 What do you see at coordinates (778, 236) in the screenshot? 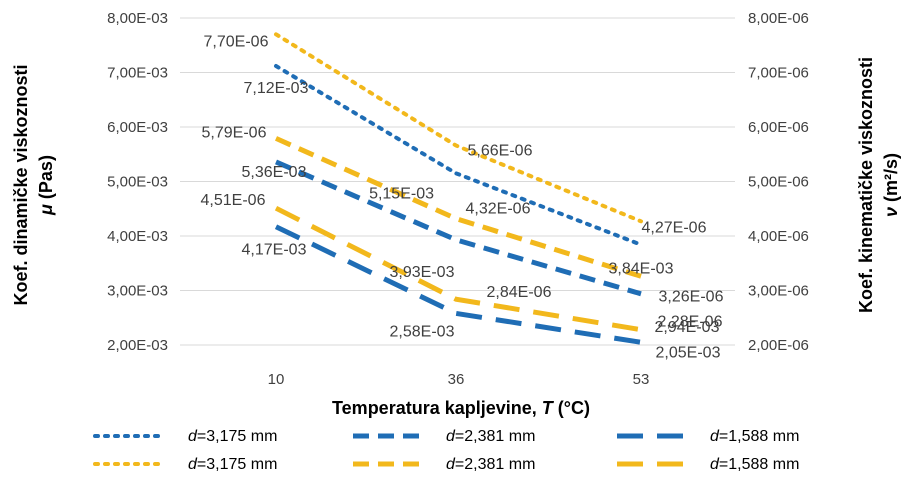
I see `y-right-tick-label: 4,00E-06` at bounding box center [778, 236].